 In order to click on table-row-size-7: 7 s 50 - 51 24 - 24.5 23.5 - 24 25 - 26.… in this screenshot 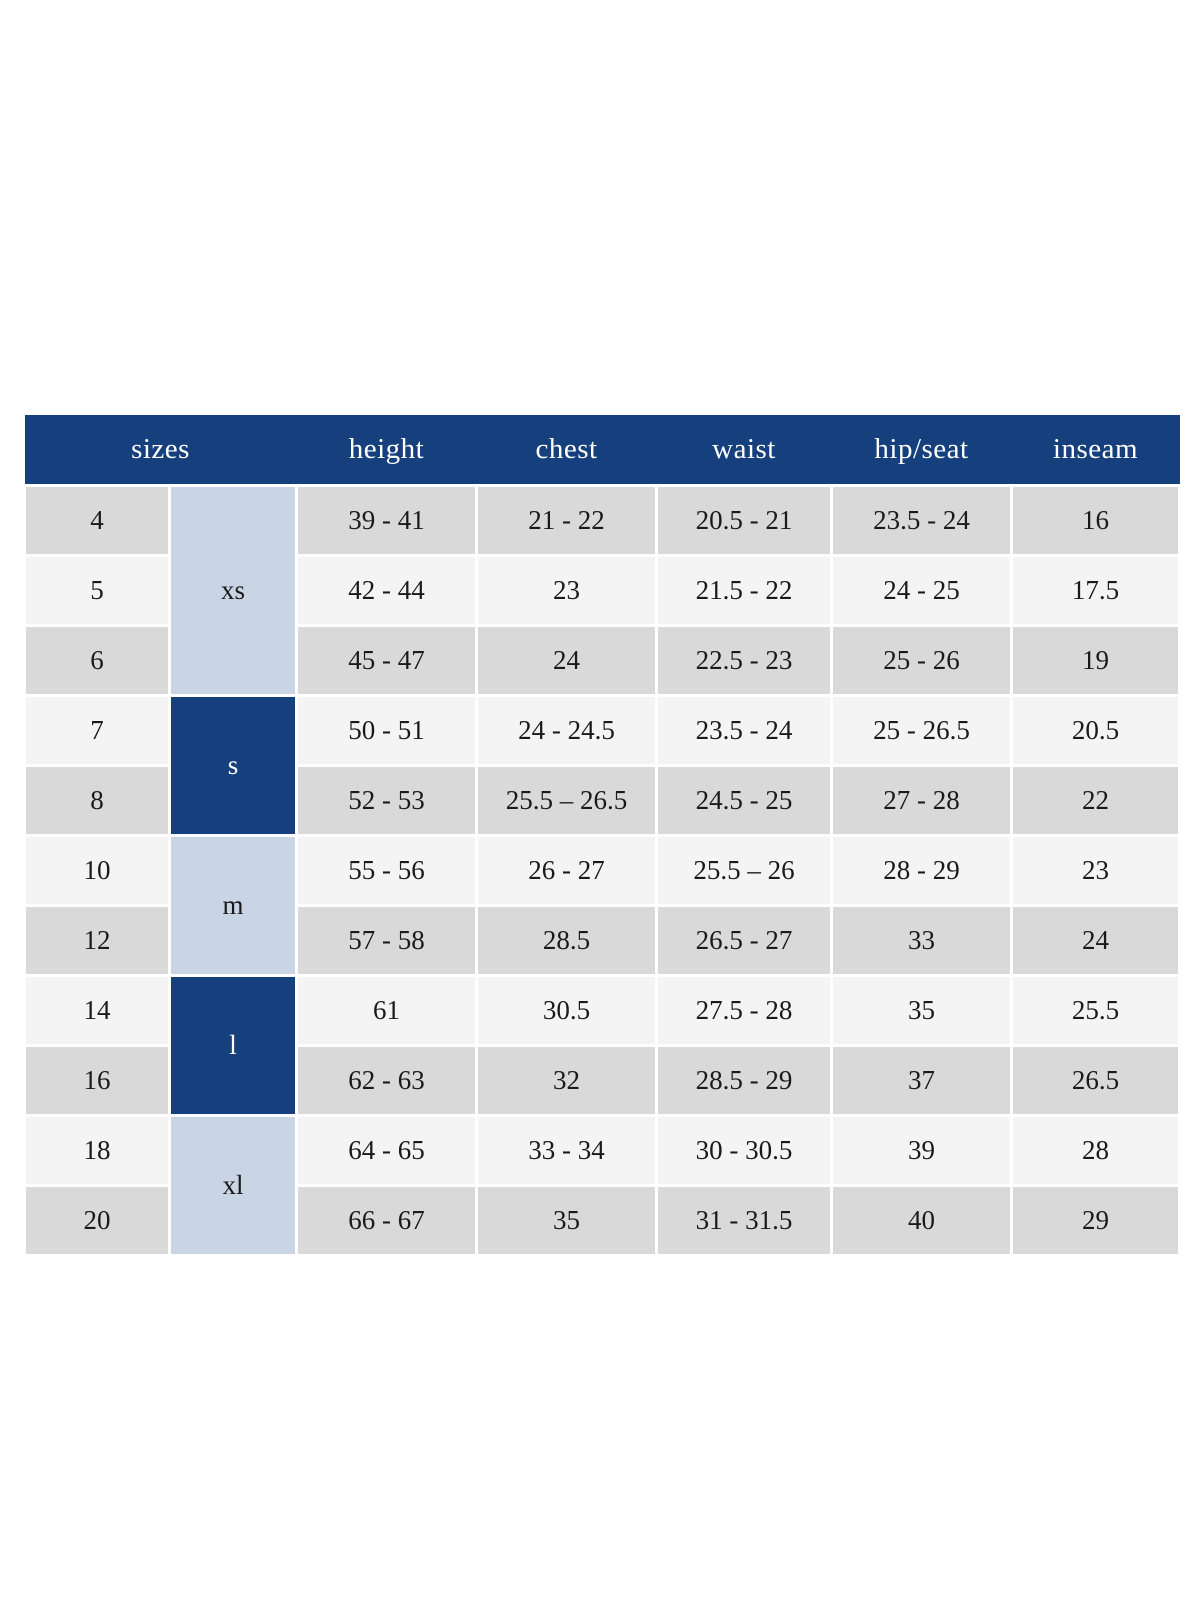, I will do `click(602, 765)`.